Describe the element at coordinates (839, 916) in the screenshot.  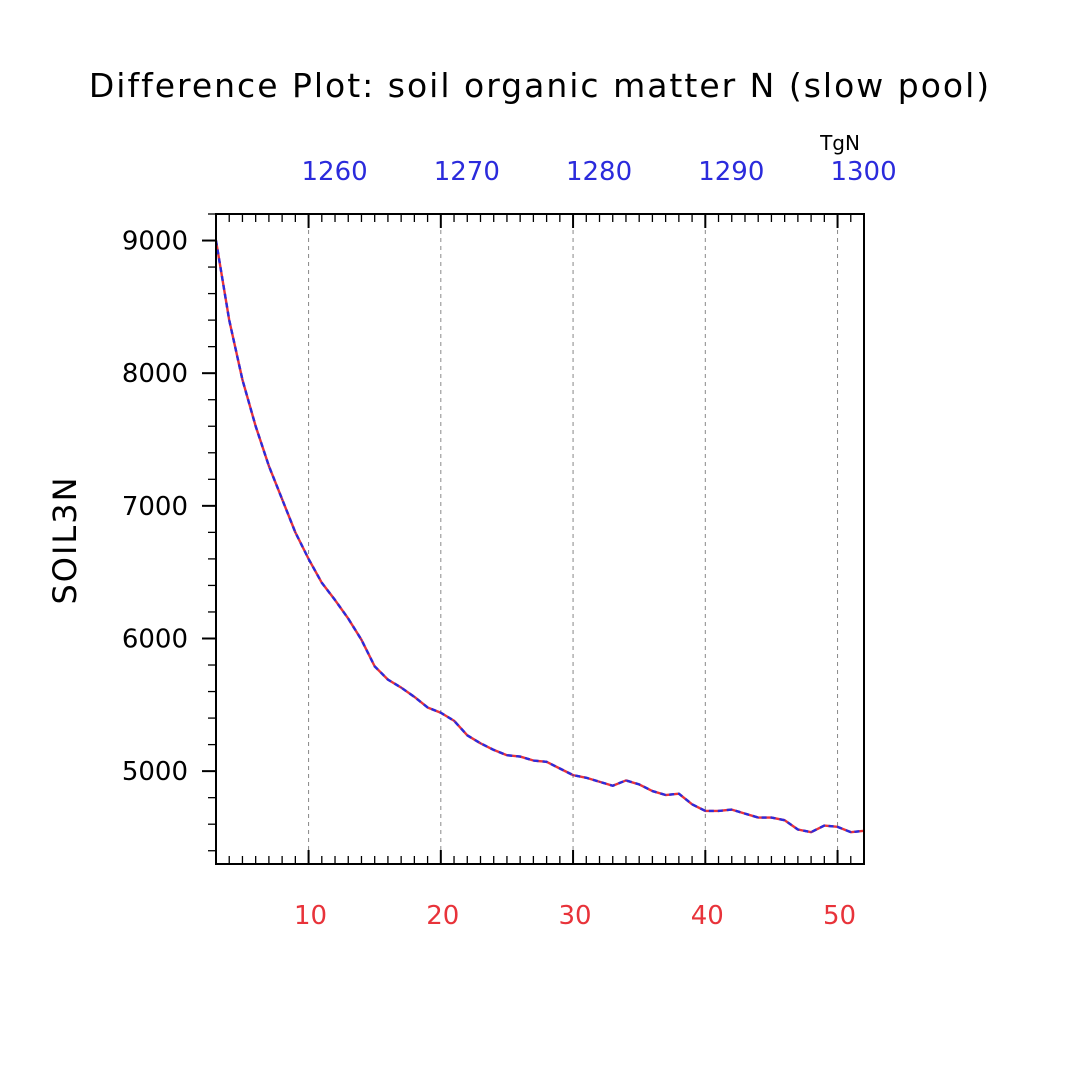
I see `x-bottom-tick-label: 50` at that location.